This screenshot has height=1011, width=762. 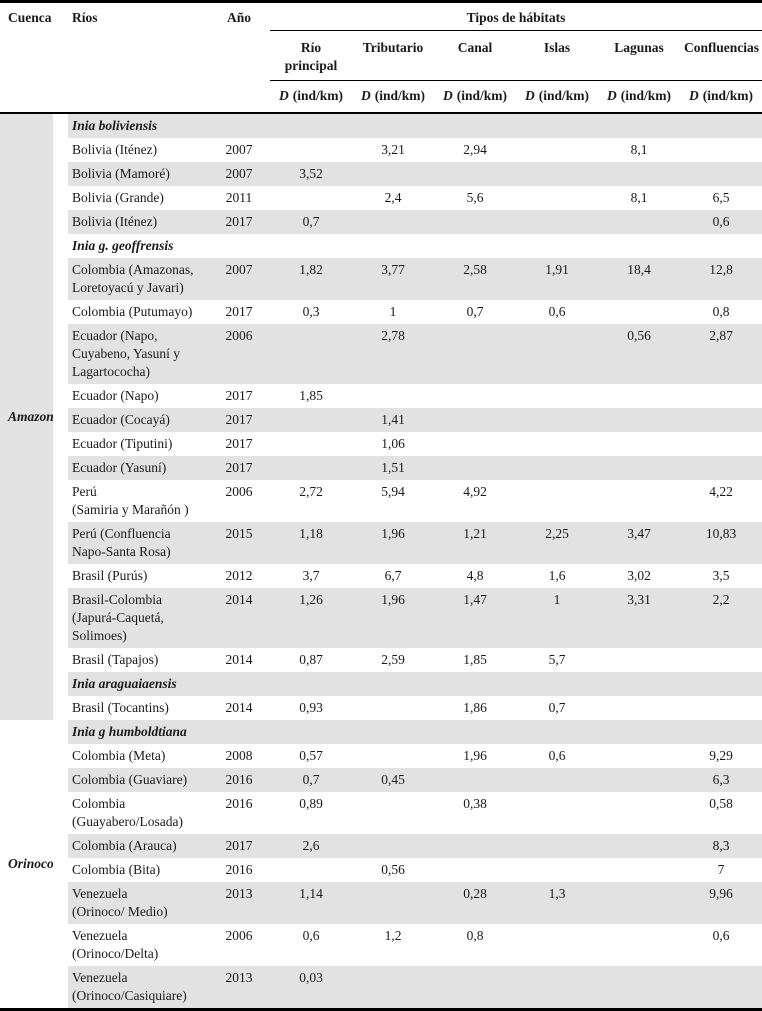 What do you see at coordinates (639, 55) in the screenshot?
I see `col-header-lagunas: Lagunas` at bounding box center [639, 55].